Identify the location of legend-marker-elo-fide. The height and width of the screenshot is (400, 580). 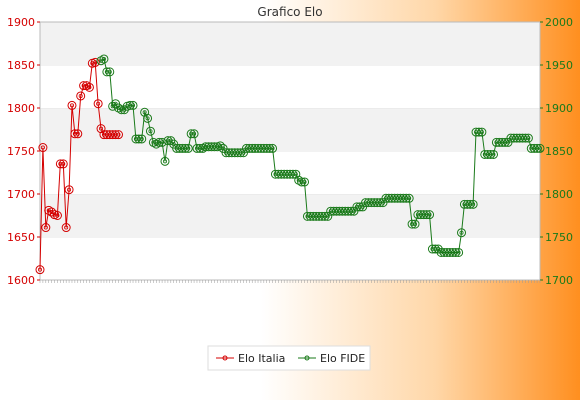
(307, 358).